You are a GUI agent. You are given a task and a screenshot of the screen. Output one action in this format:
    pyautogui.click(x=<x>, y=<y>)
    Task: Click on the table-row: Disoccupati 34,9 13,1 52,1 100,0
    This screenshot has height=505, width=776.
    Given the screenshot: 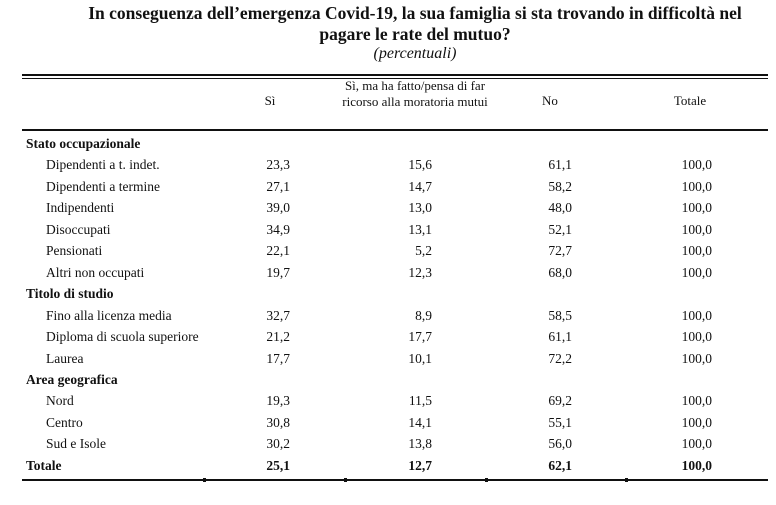 What is the action you would take?
    pyautogui.click(x=388, y=229)
    